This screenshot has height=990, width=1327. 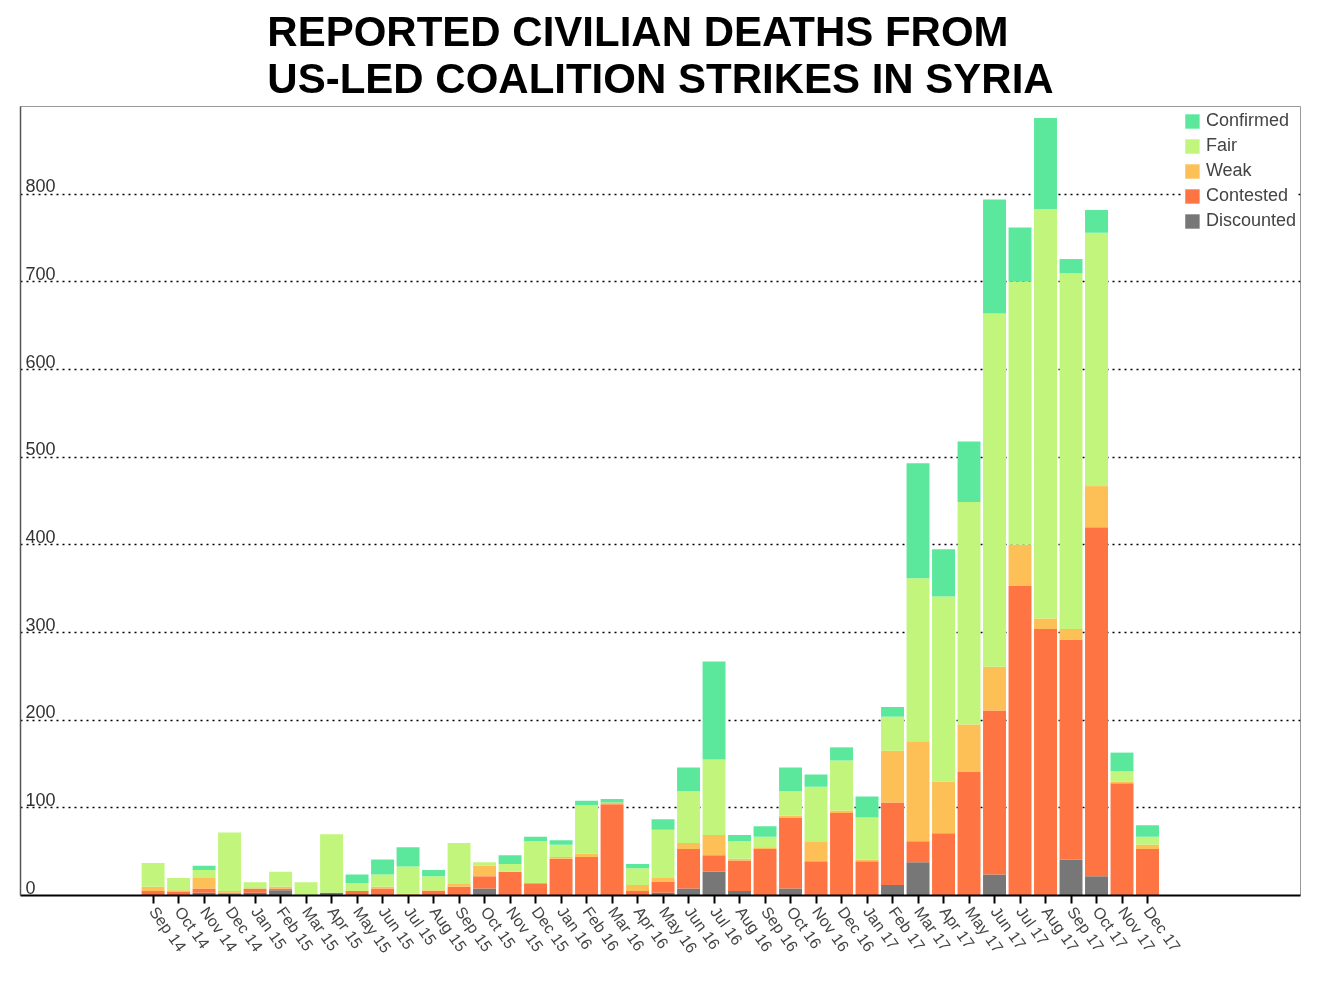 I want to click on y-tick-label: 600, so click(x=40, y=361).